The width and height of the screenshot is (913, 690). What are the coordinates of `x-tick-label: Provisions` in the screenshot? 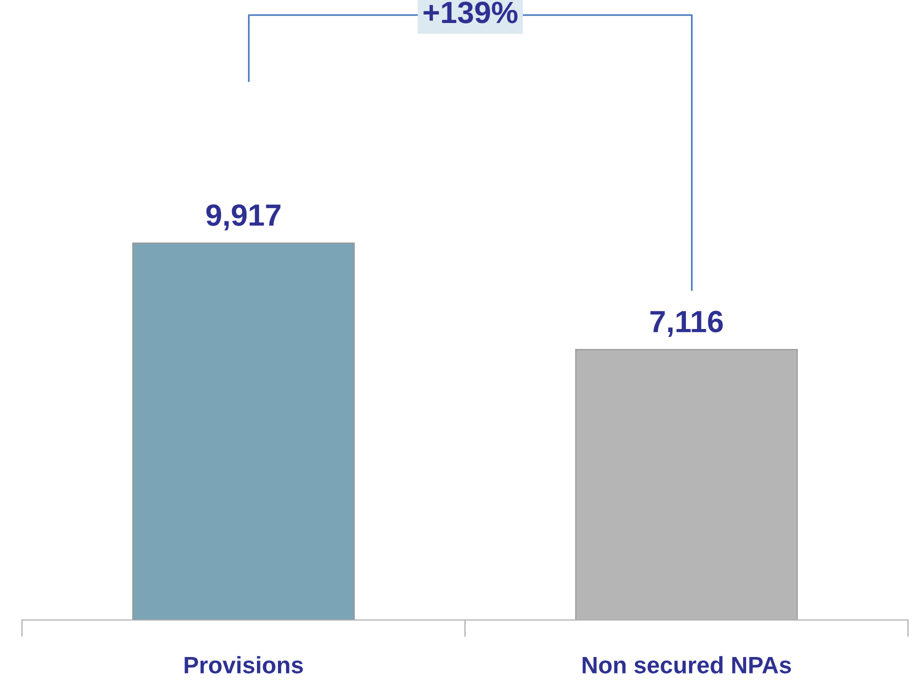 It's located at (243, 665).